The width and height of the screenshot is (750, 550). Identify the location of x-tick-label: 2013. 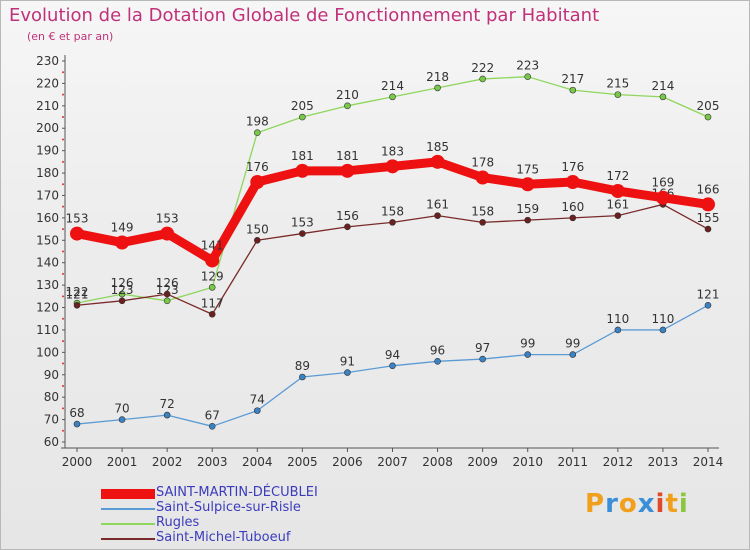
(663, 462).